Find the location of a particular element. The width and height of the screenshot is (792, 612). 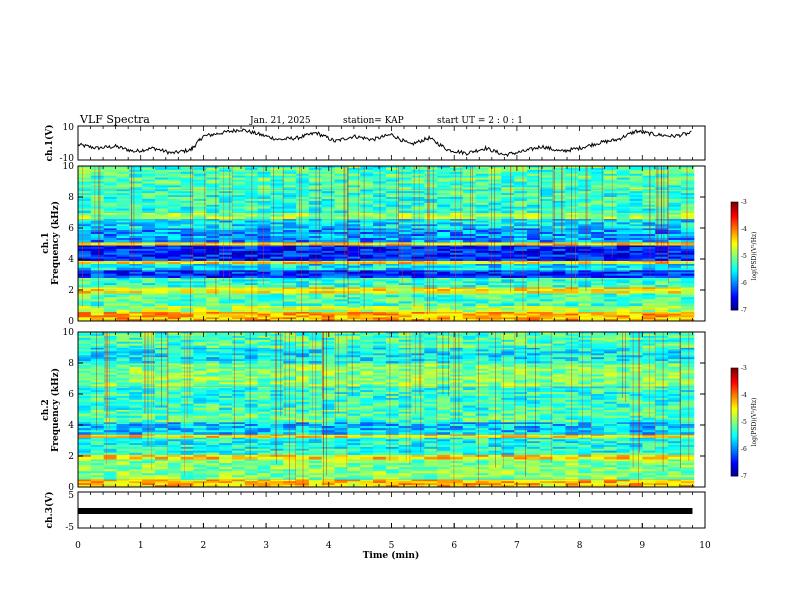

header-station: station= KAP is located at coordinates (373, 121).